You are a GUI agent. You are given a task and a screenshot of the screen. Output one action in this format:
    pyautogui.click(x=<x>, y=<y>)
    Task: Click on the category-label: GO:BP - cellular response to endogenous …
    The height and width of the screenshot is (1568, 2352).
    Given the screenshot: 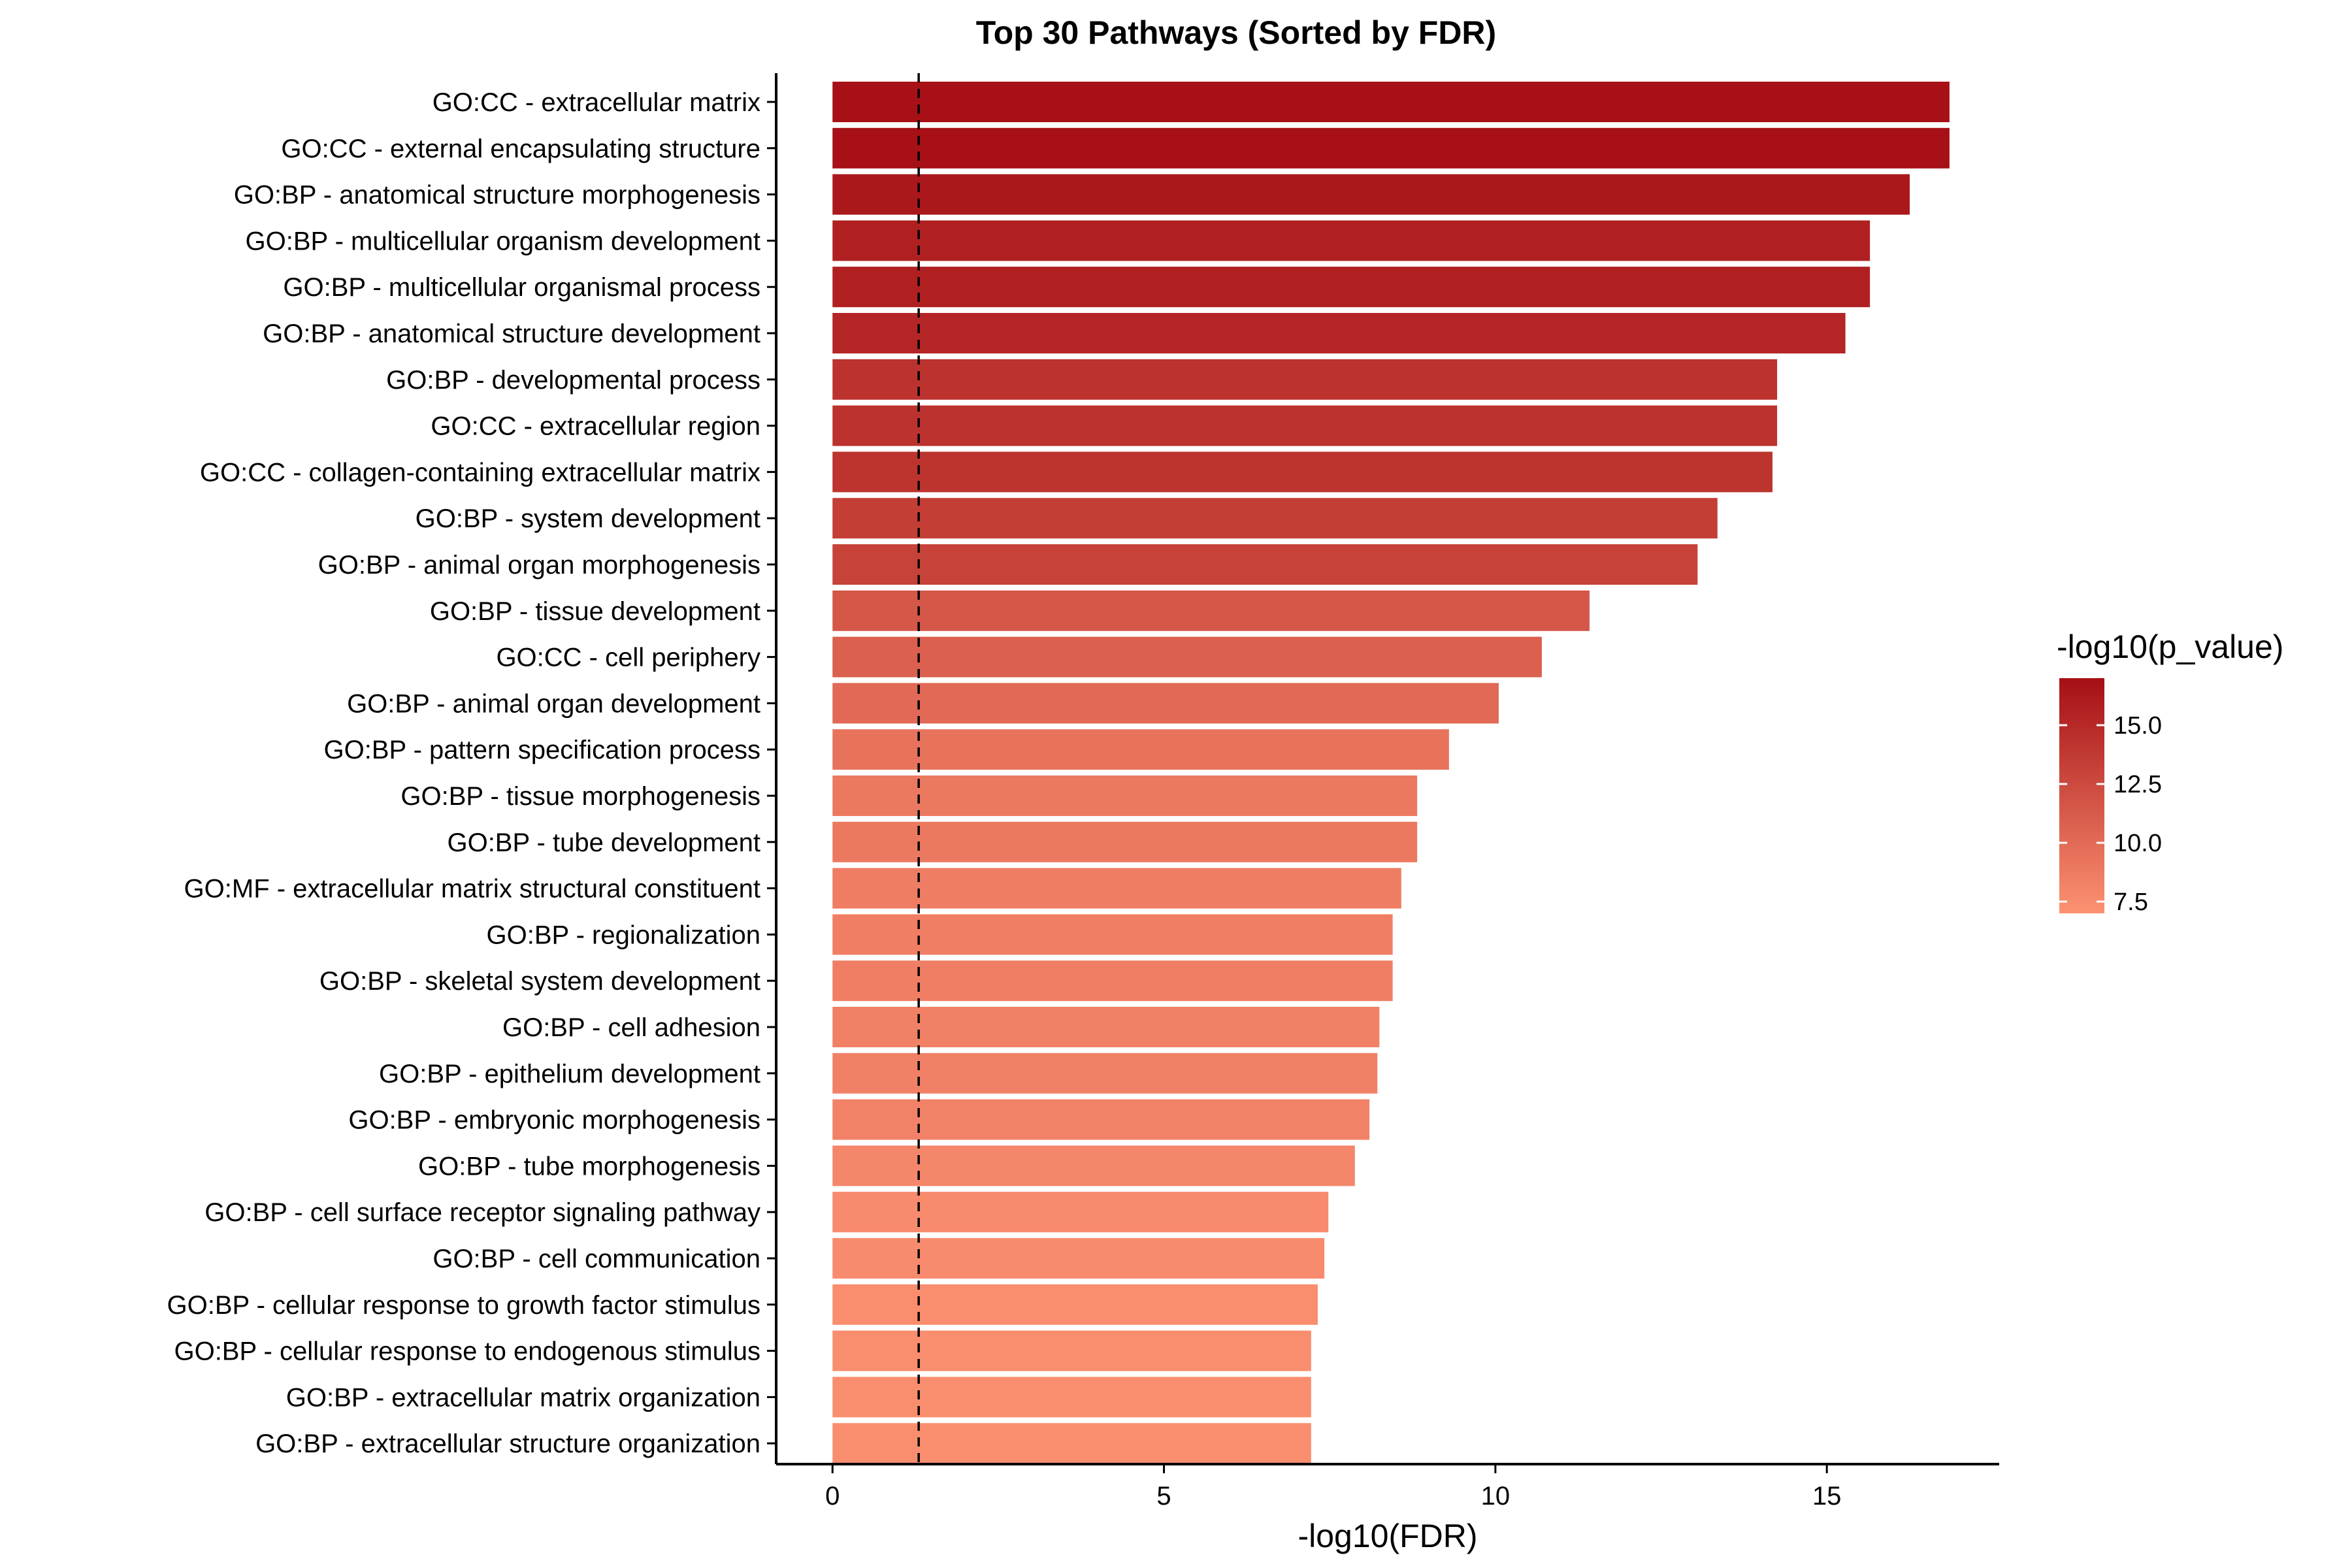 What is the action you would take?
    pyautogui.click(x=467, y=1351)
    